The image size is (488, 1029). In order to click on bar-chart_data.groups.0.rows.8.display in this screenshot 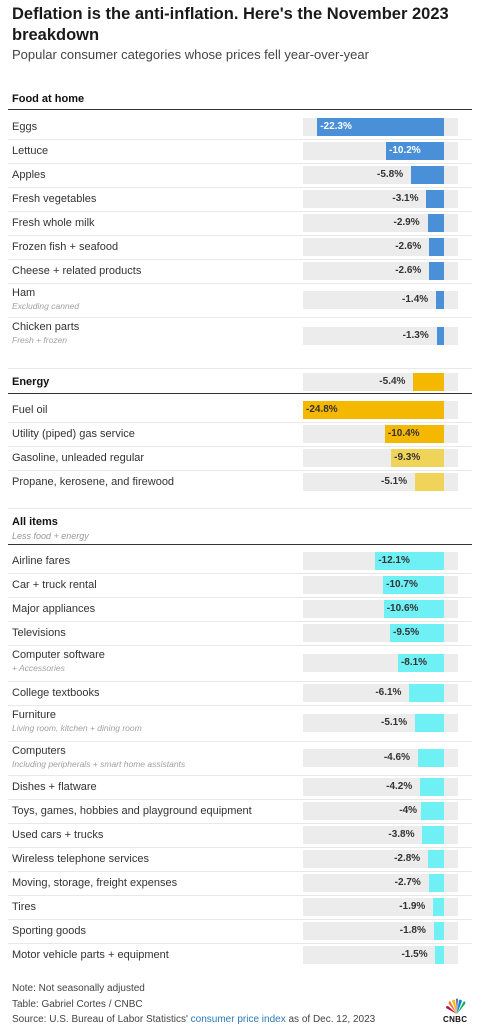, I will do `click(440, 336)`.